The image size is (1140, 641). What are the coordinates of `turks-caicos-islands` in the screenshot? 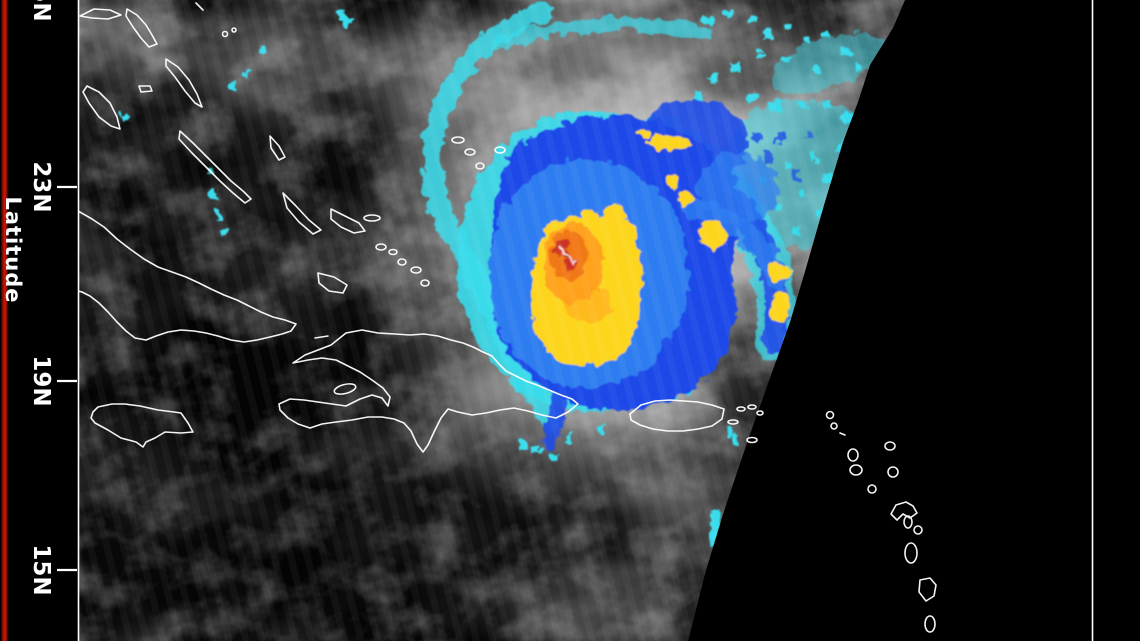 It's located at (402, 265).